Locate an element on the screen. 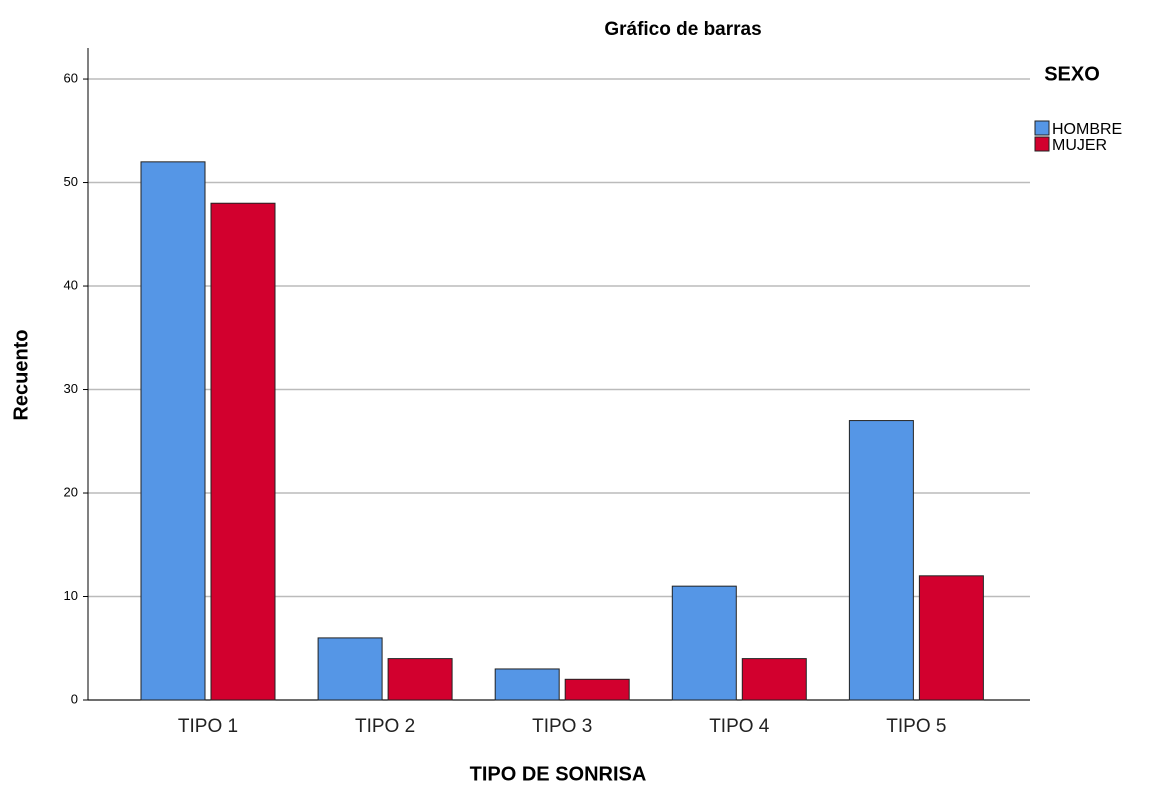 This screenshot has height=789, width=1158. y-tick-label: 40 is located at coordinates (71, 284).